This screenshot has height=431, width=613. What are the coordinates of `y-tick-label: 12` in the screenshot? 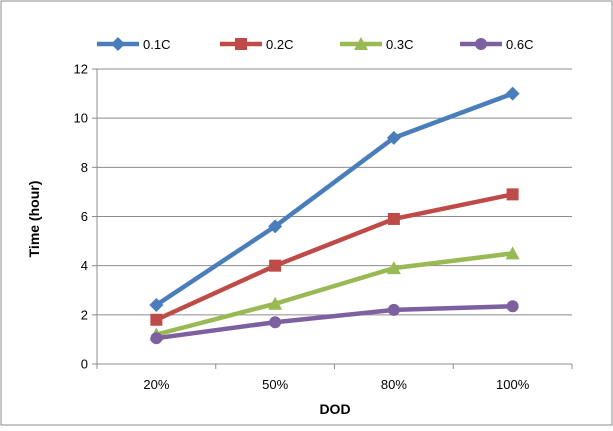 It's located at (81, 69).